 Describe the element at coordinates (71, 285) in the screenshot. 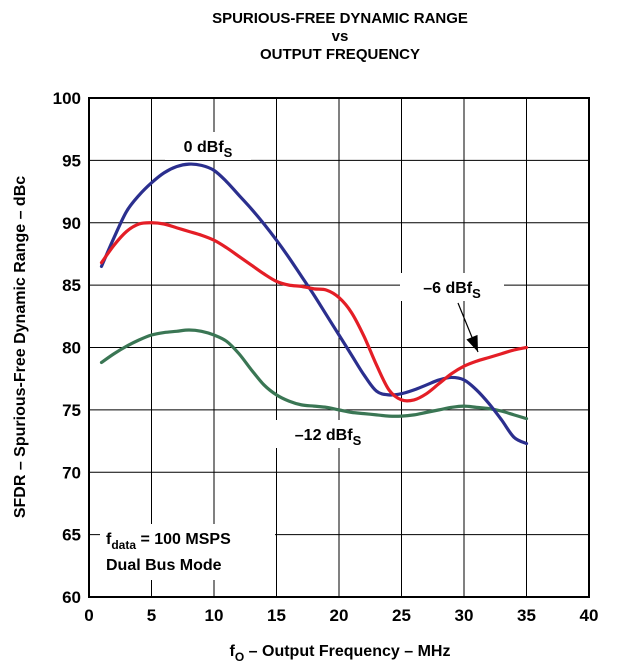

I see `y-tick-label: 85` at that location.